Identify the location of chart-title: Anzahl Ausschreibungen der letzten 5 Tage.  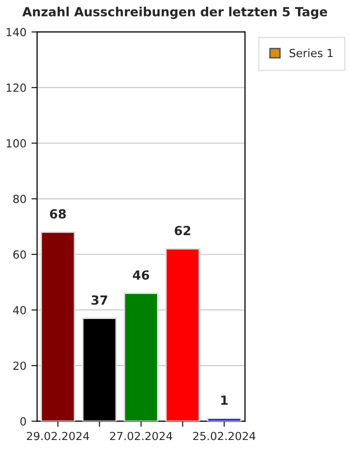
(175, 12).